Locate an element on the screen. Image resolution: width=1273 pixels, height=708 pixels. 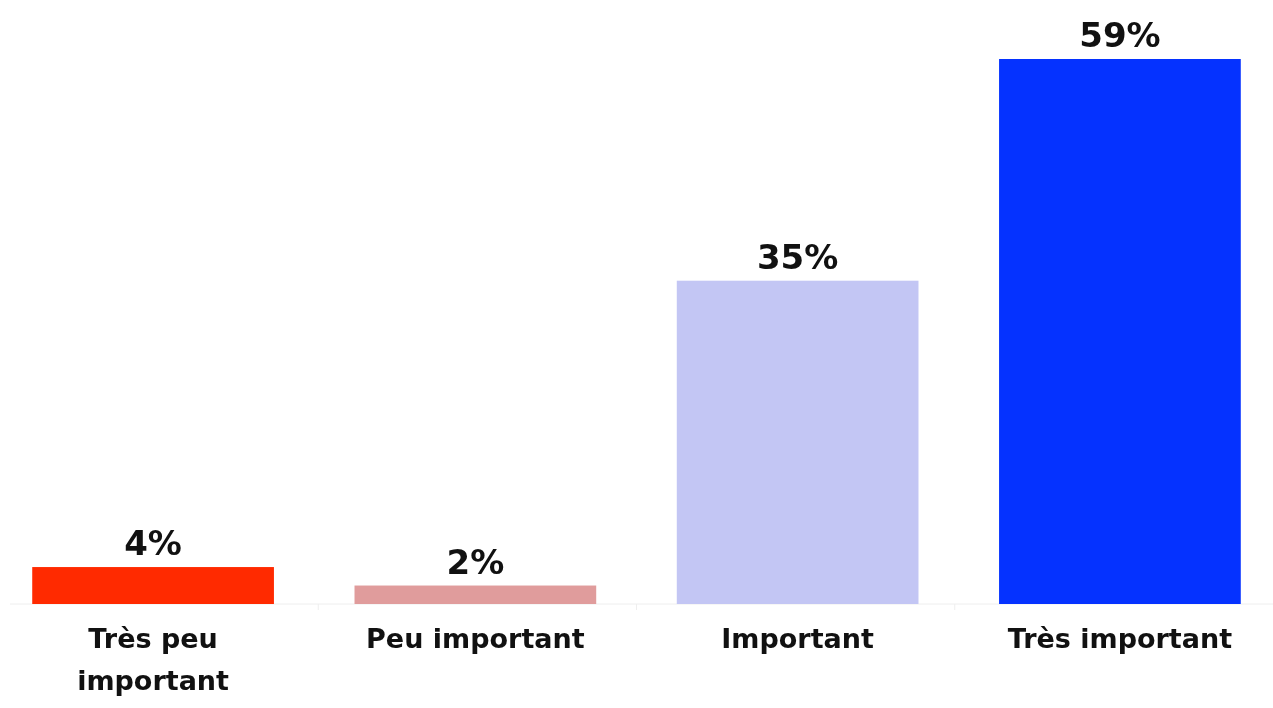
x-tick-label: Peu important is located at coordinates (475, 638).